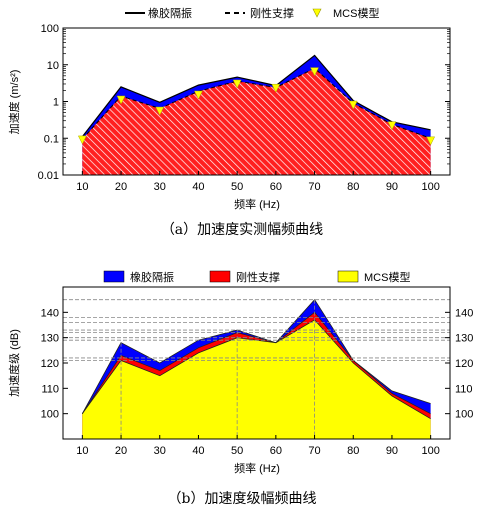  Describe the element at coordinates (237, 187) in the screenshot. I see `x-tick-label-a-4: 50` at that location.